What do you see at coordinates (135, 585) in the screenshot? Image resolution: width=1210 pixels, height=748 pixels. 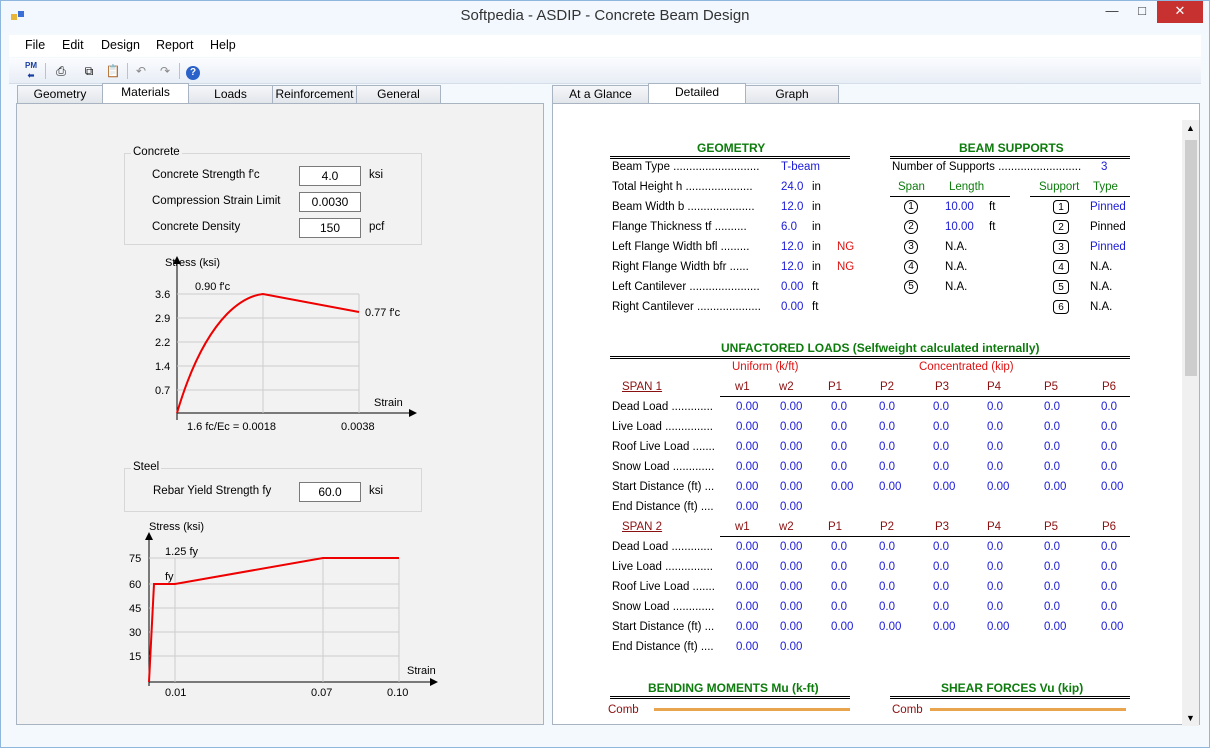 I see `steel-ytick-60: 60` at bounding box center [135, 585].